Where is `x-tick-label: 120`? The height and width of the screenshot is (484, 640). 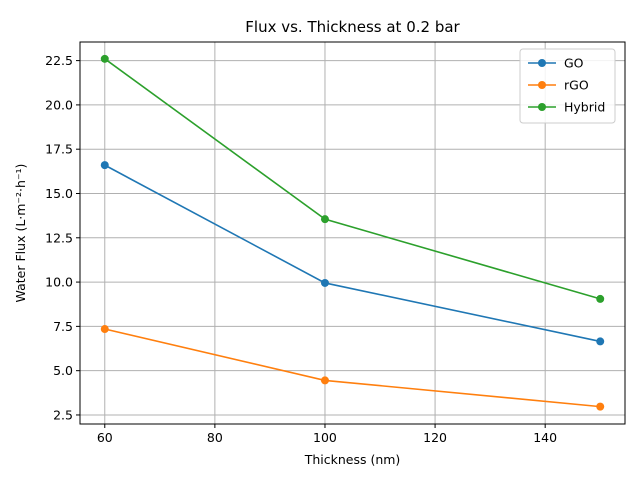
x-tick-label: 120 is located at coordinates (435, 437).